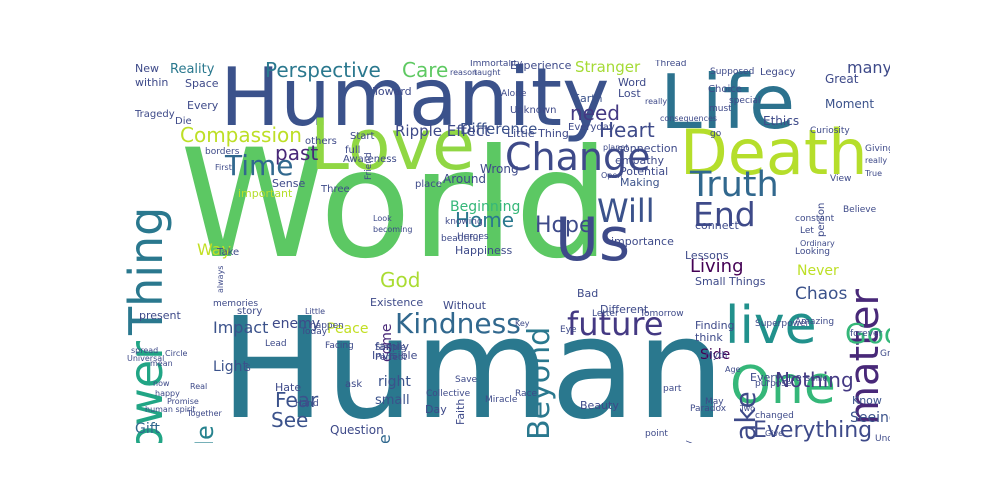 This screenshot has width=1000, height=500. What do you see at coordinates (241, 327) in the screenshot?
I see `word-impact: Impact` at bounding box center [241, 327].